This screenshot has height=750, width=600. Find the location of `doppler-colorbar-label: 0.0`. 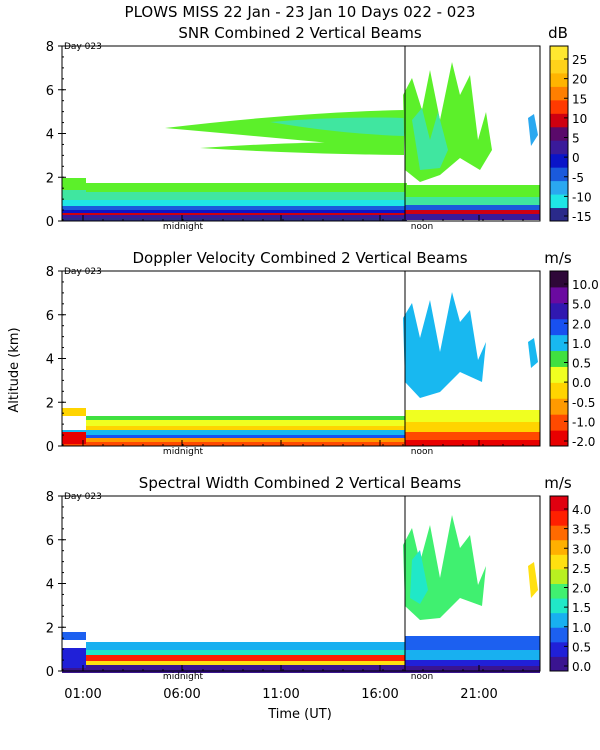

doppler-colorbar-label: 0.0 is located at coordinates (581, 383).